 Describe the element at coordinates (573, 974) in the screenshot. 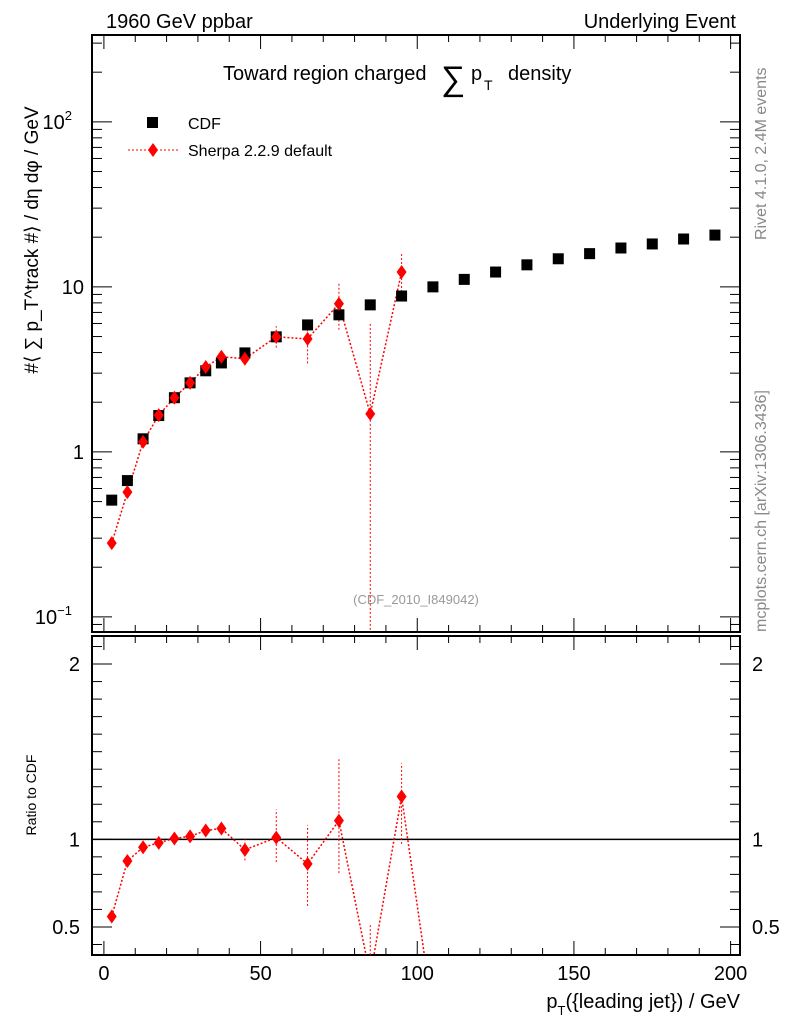

I see `x-tick-label: 150` at that location.